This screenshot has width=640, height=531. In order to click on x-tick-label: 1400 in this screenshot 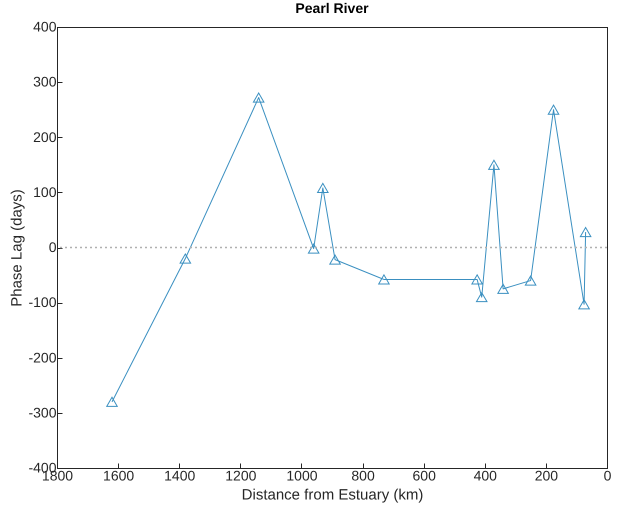, I will do `click(180, 476)`.